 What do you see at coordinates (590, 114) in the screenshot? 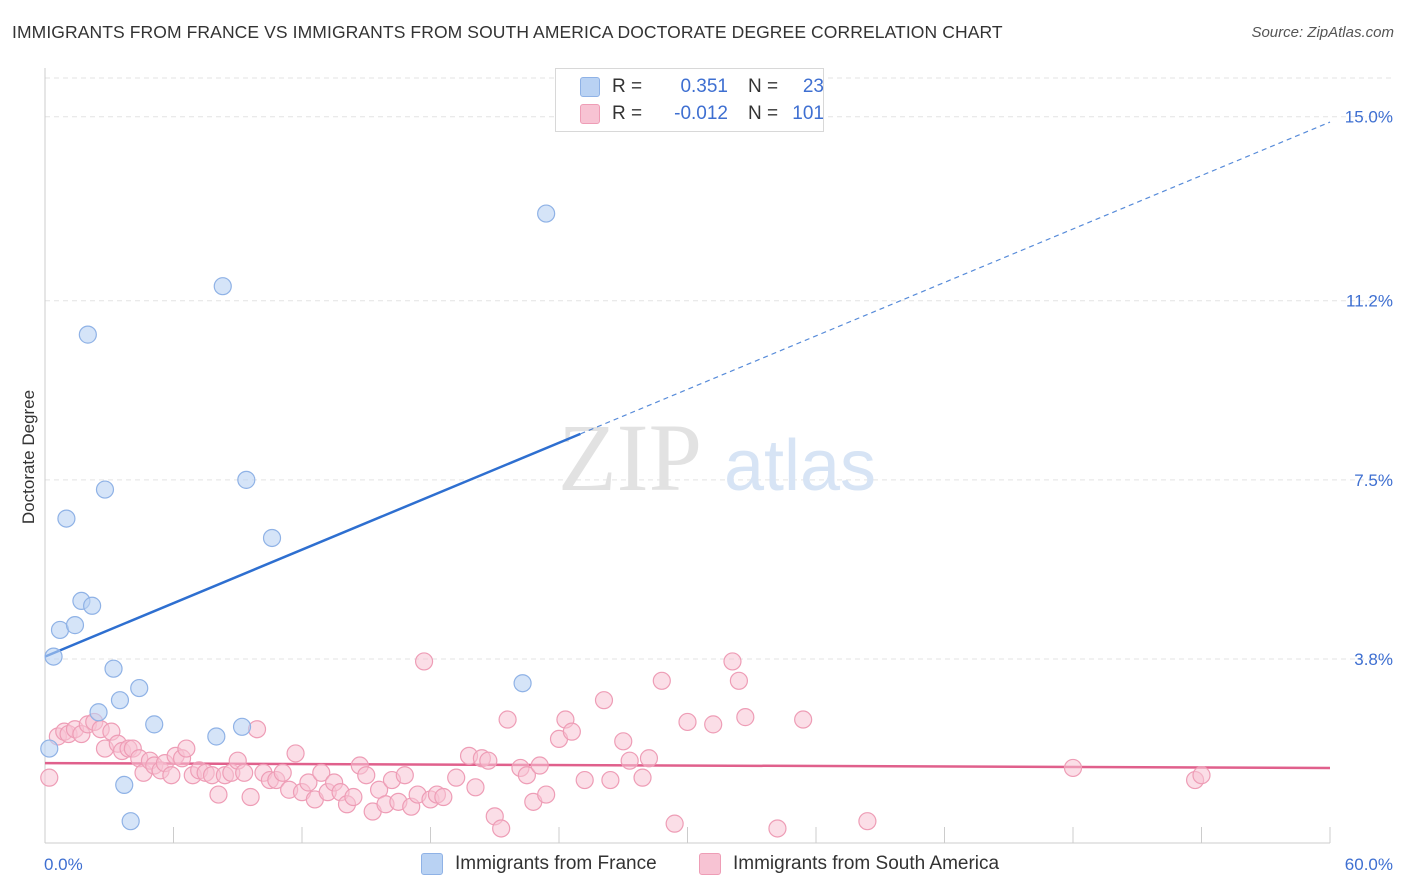
I see `legend-swatch-south-america` at bounding box center [590, 114].